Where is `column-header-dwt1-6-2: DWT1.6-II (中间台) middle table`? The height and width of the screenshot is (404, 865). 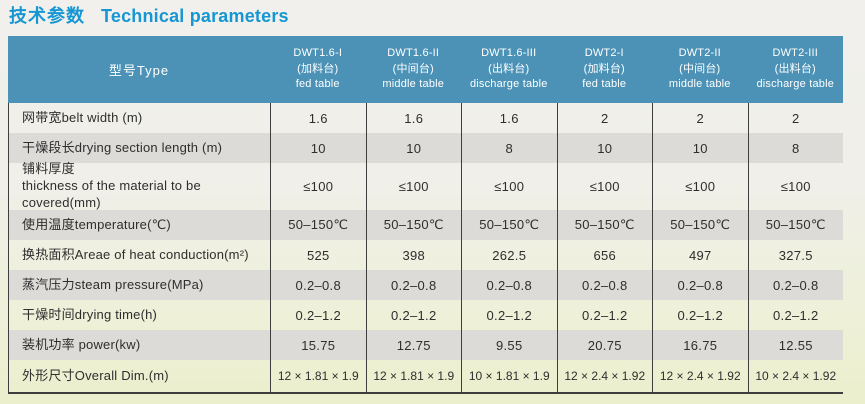
column-header-dwt1-6-2: DWT1.6-II (中间台) middle table is located at coordinates (414, 69).